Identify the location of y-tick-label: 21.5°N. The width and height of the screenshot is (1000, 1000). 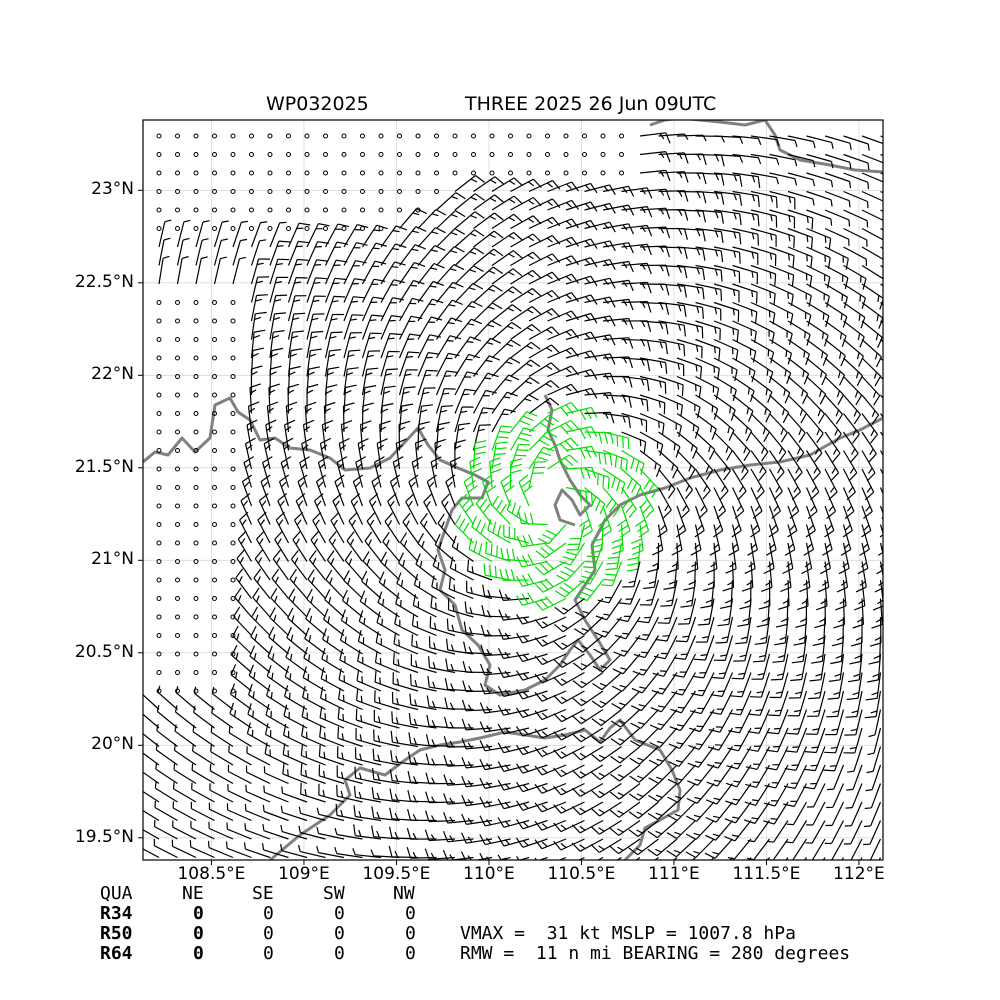
(104, 466).